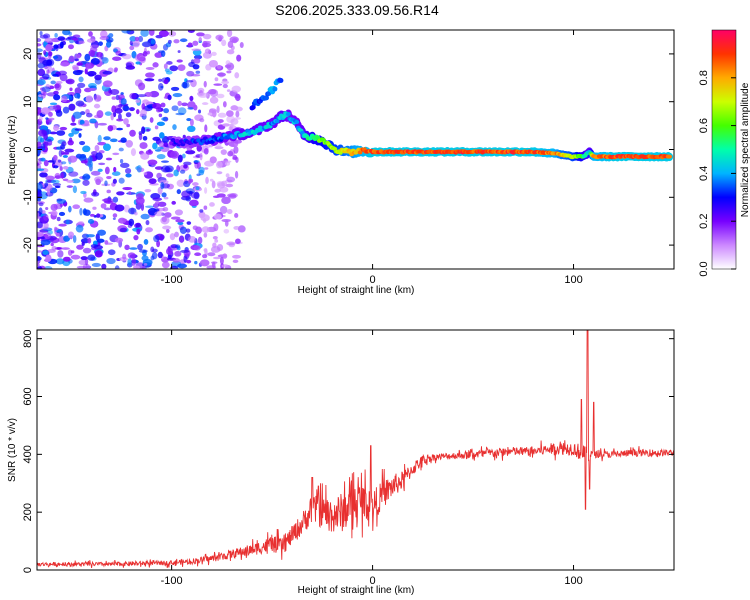  Describe the element at coordinates (356, 290) in the screenshot. I see `spectrogram-xlabel: Height of straight line (km)` at that location.